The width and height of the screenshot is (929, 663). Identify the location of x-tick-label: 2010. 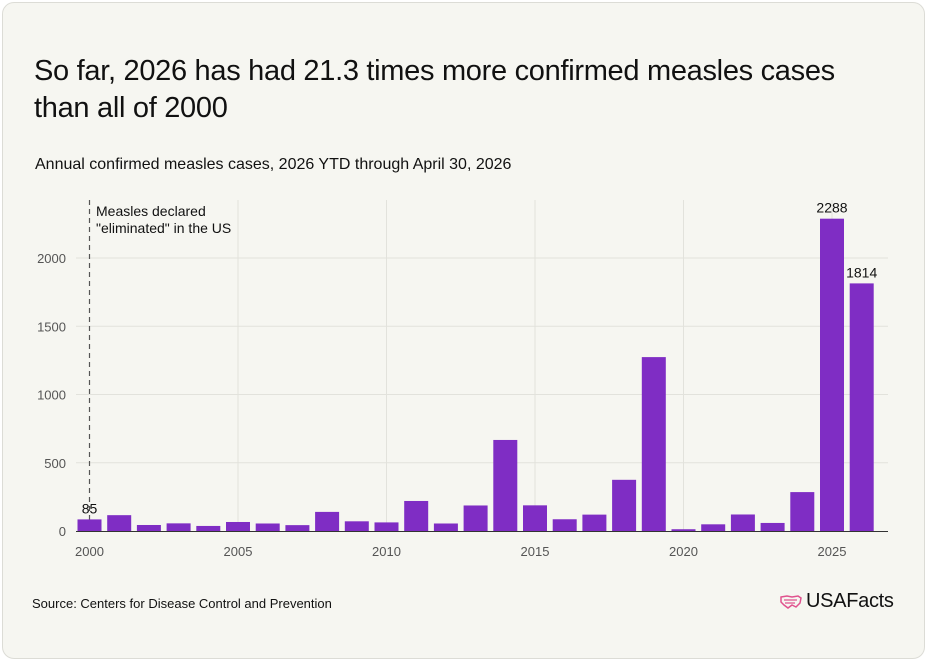
(386, 551).